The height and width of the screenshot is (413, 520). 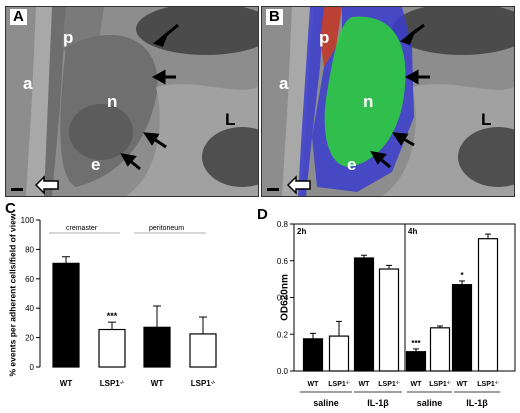 What do you see at coordinates (166, 228) in the screenshot?
I see `chart-c-group-peritoneum: peritoneum` at bounding box center [166, 228].